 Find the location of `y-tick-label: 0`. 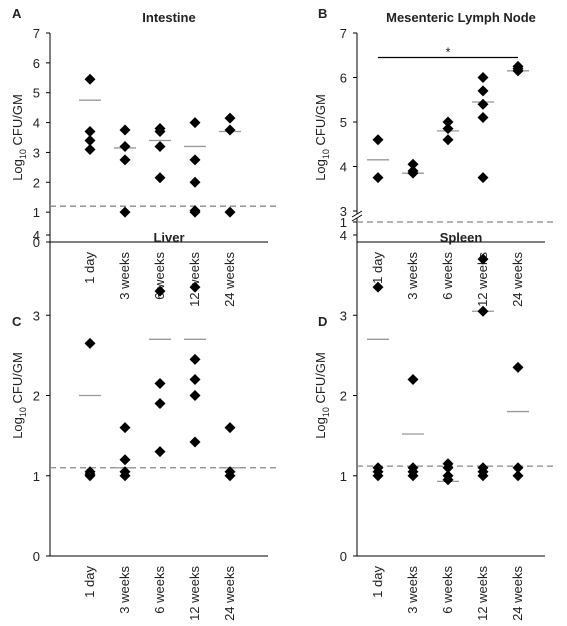

y-tick-label: 0 is located at coordinates (36, 242).